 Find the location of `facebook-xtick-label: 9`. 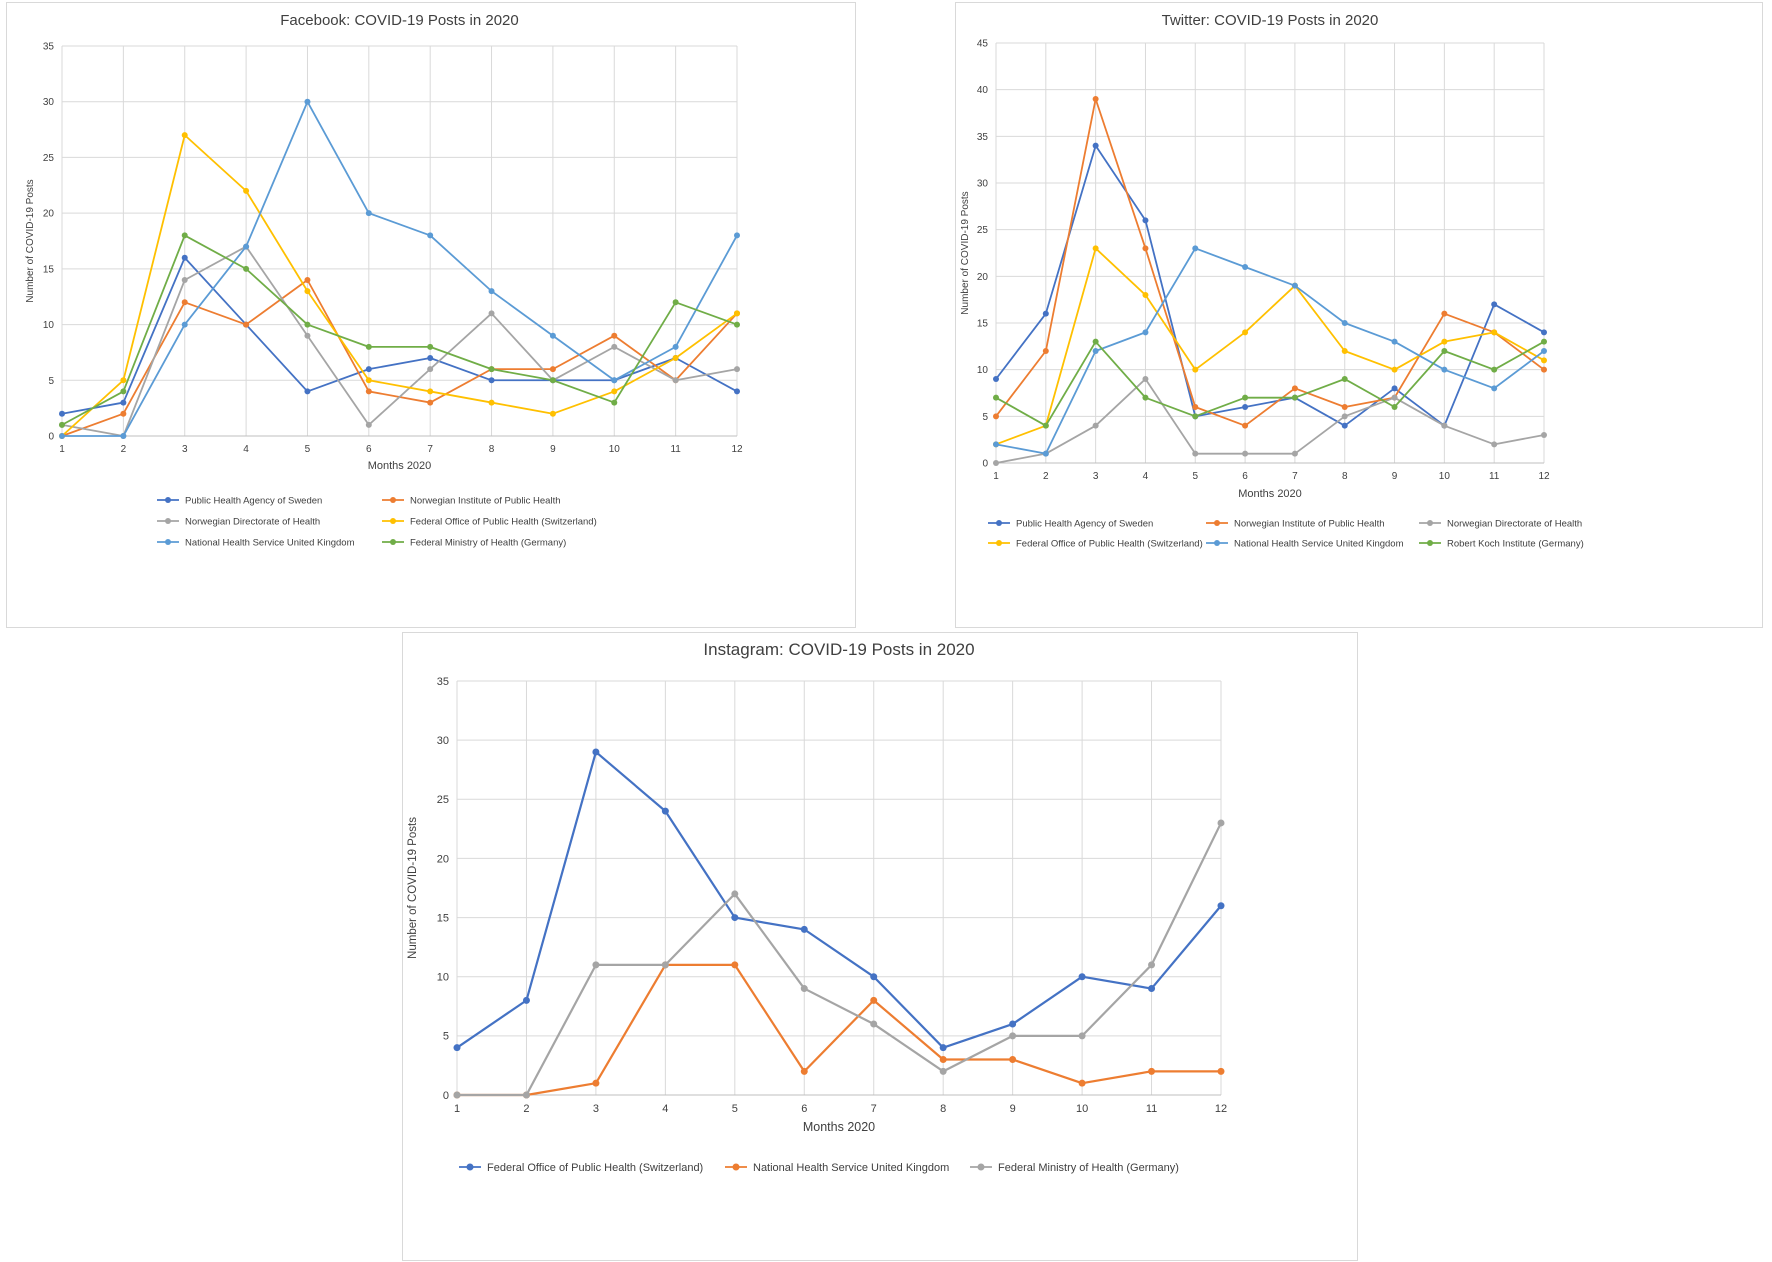

facebook-xtick-label: 9 is located at coordinates (553, 449).